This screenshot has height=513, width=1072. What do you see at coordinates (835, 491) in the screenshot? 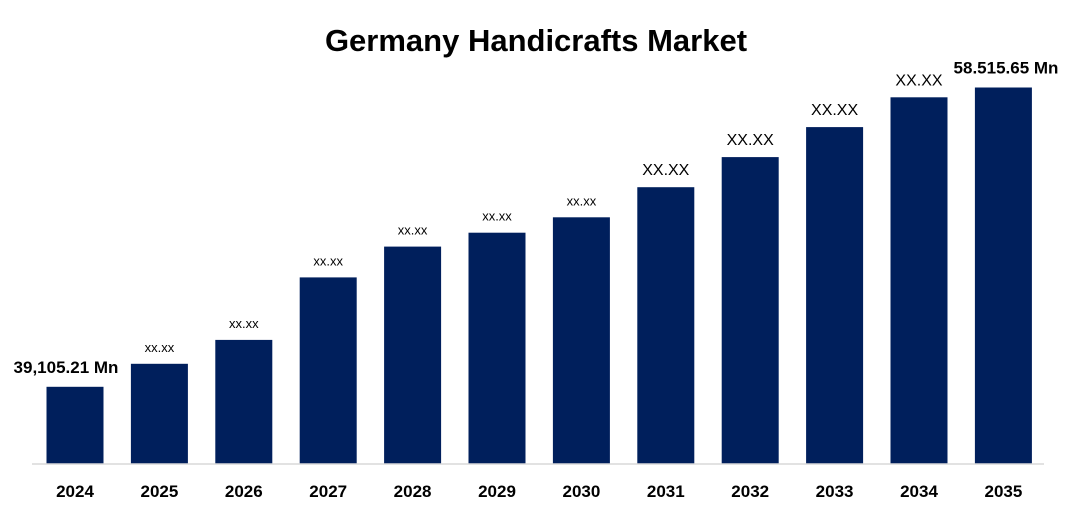
I see `x-tick-label-2033: 2033` at bounding box center [835, 491].